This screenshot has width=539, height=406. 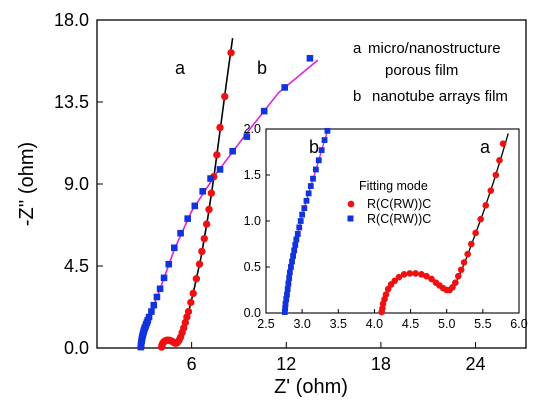 What do you see at coordinates (350, 218) in the screenshot?
I see `inset-legend-marker-b` at bounding box center [350, 218].